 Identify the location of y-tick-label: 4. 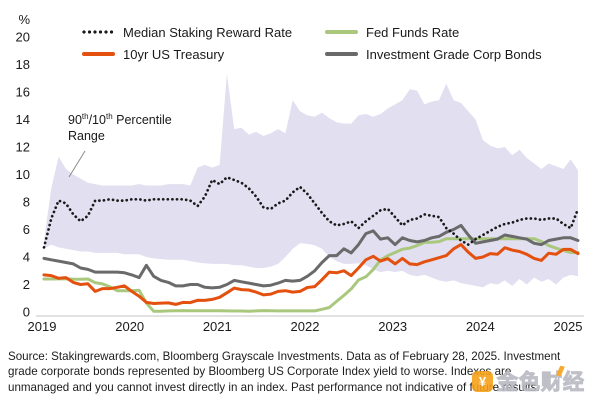
(26, 257).